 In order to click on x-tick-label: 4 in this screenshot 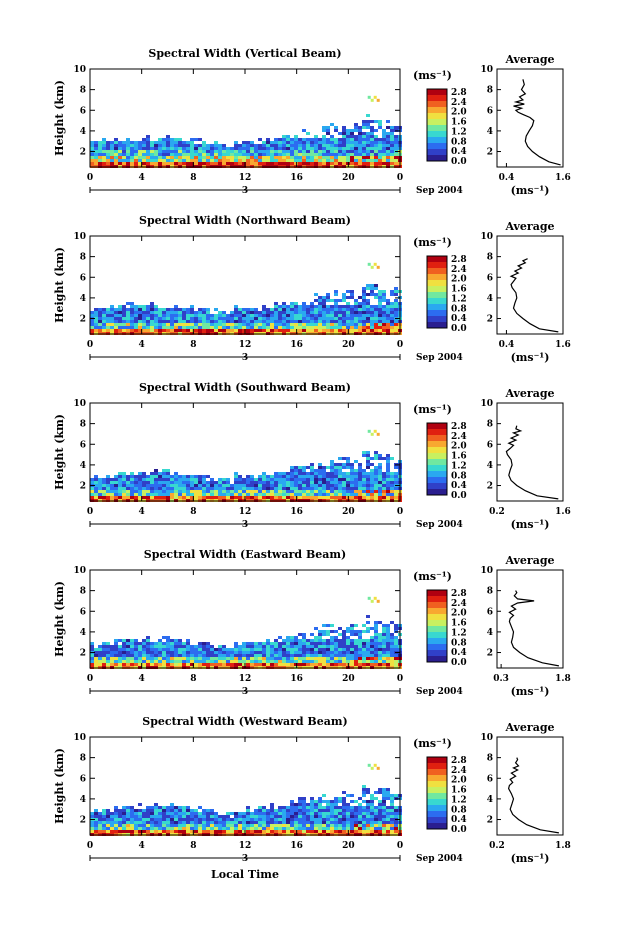, I will do `click(142, 178)`.